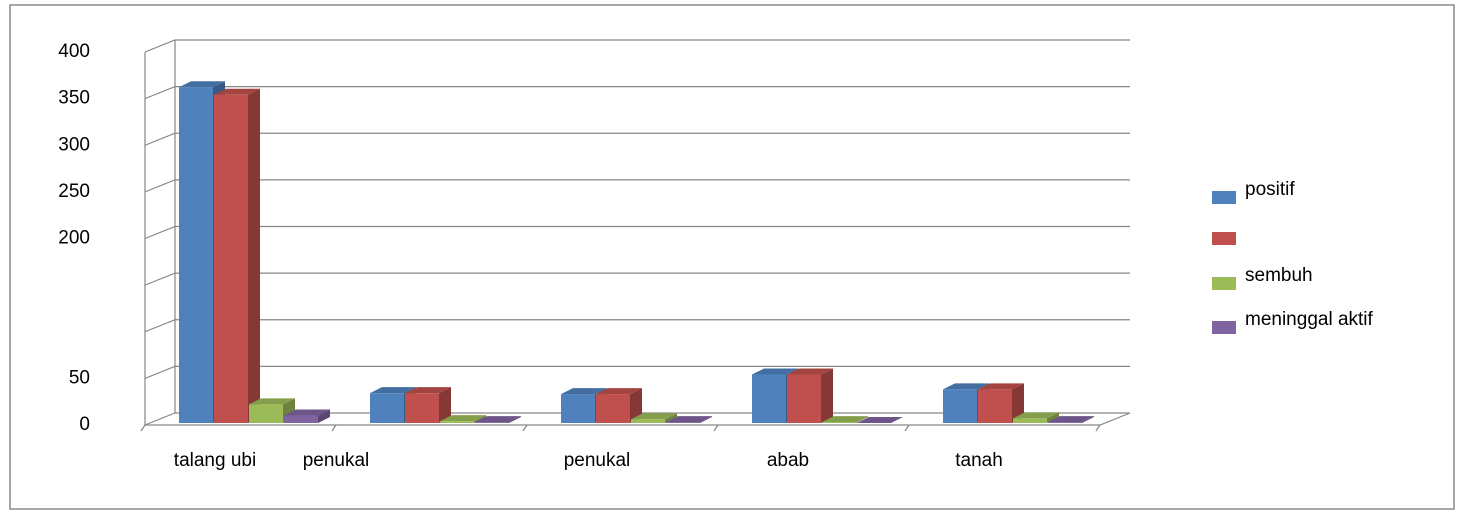 Image resolution: width=1460 pixels, height=515 pixels. I want to click on y-tick-label: 200, so click(74, 238).